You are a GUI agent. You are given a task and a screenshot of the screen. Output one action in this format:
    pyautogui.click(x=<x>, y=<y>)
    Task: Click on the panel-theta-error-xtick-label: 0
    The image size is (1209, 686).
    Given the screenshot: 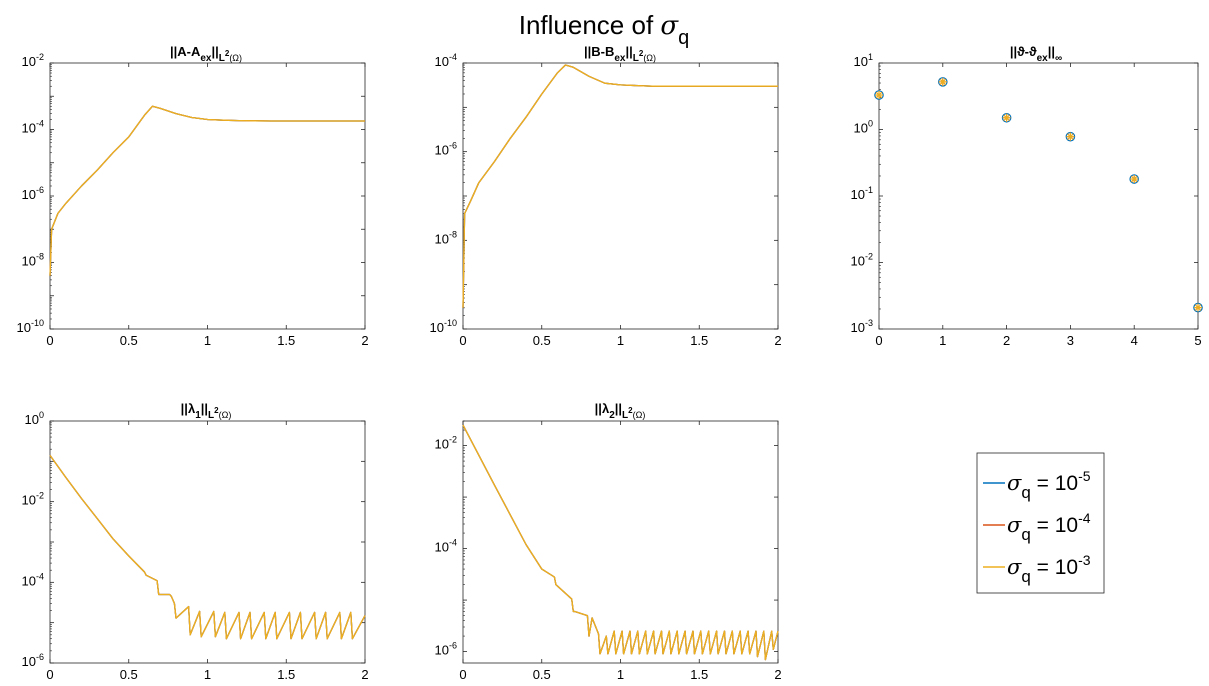 What is the action you would take?
    pyautogui.click(x=878, y=340)
    